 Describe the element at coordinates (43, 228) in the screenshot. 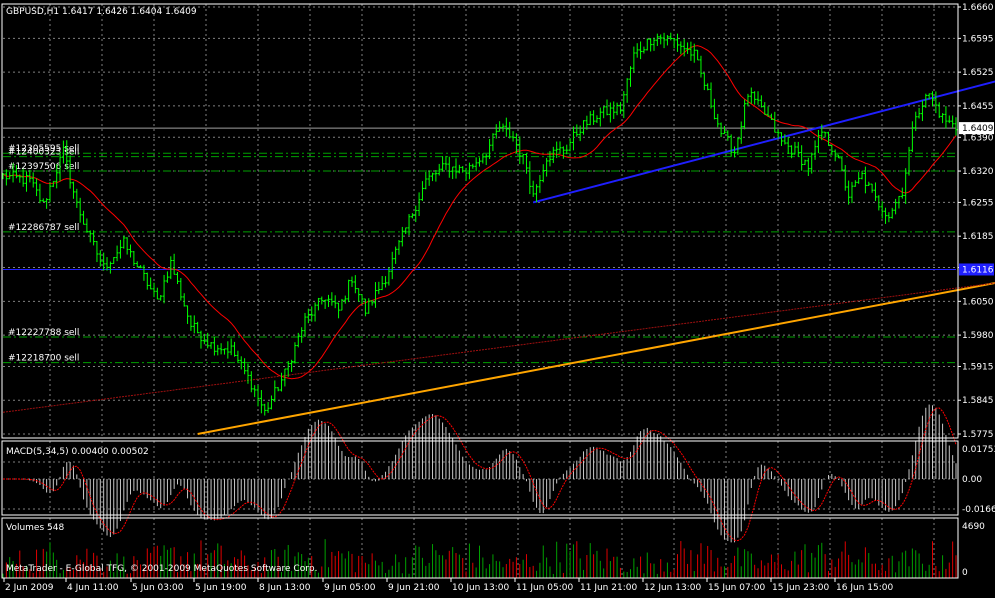

I see `order-label: #12286787 sell` at that location.